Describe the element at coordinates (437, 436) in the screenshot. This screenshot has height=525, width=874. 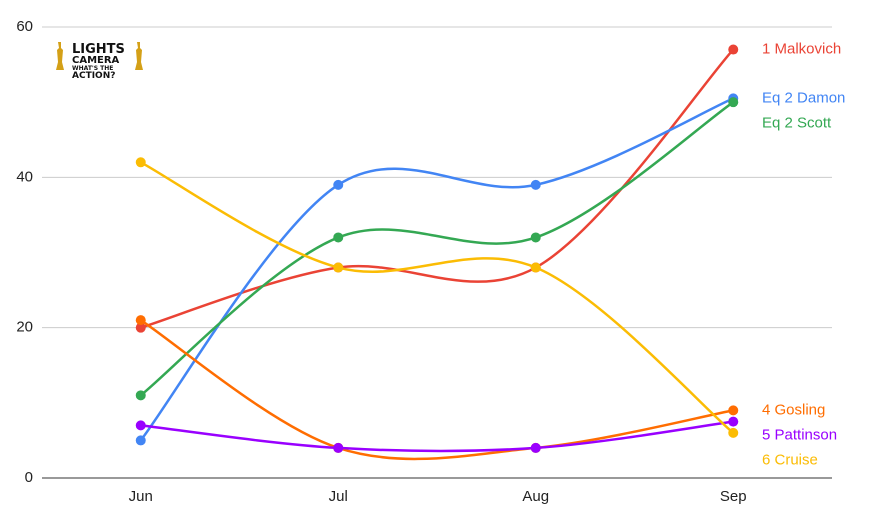
I see `line` at that location.